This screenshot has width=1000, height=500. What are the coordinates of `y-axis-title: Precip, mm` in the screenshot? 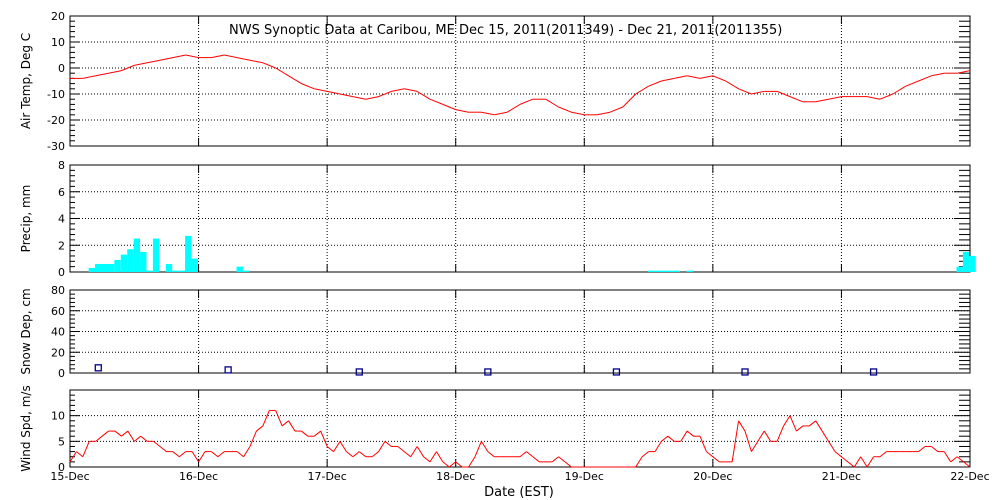 It's located at (26, 219).